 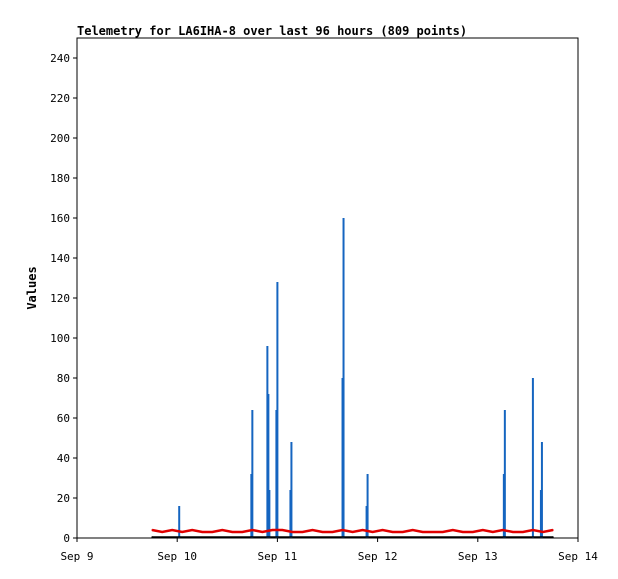 I want to click on x-axis: Sep 9 Sep 10 Sep 11 Sep 12 Sep 13 Sep 14, so click(x=329, y=550).